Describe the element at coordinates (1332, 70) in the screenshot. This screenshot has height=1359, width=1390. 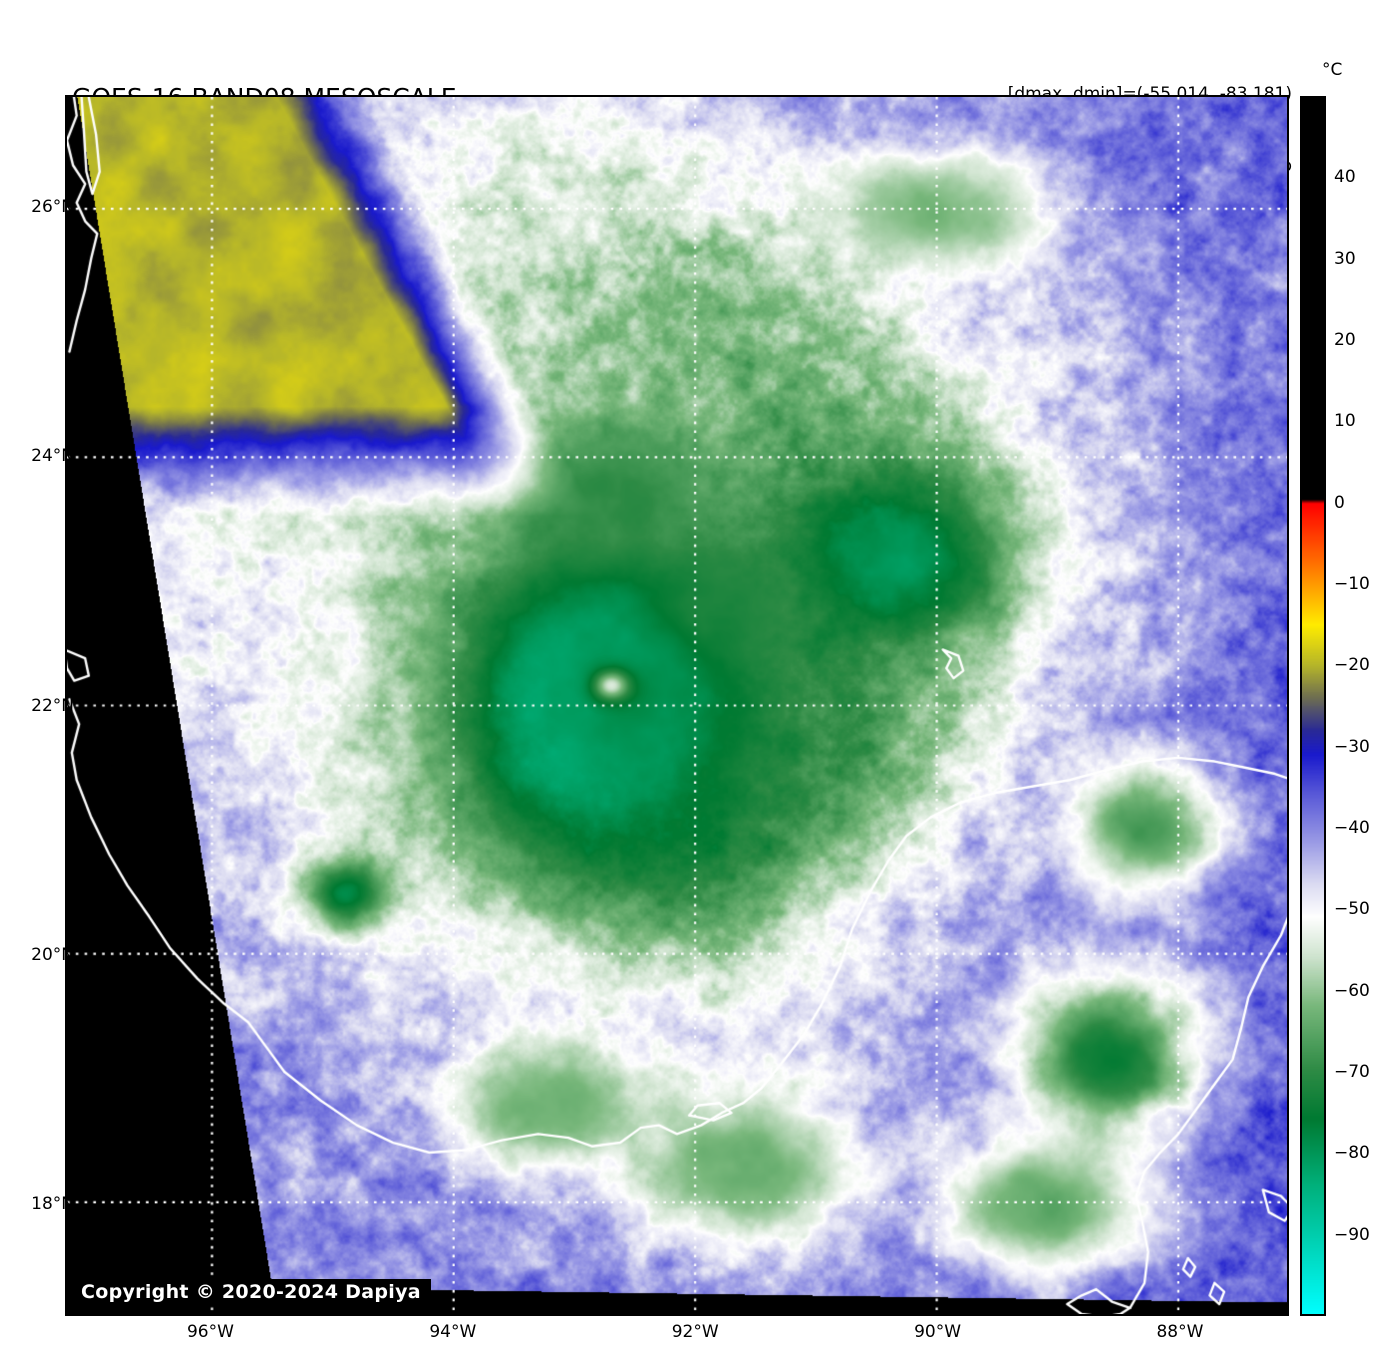
I see `colorbar-unit-label: °C` at that location.